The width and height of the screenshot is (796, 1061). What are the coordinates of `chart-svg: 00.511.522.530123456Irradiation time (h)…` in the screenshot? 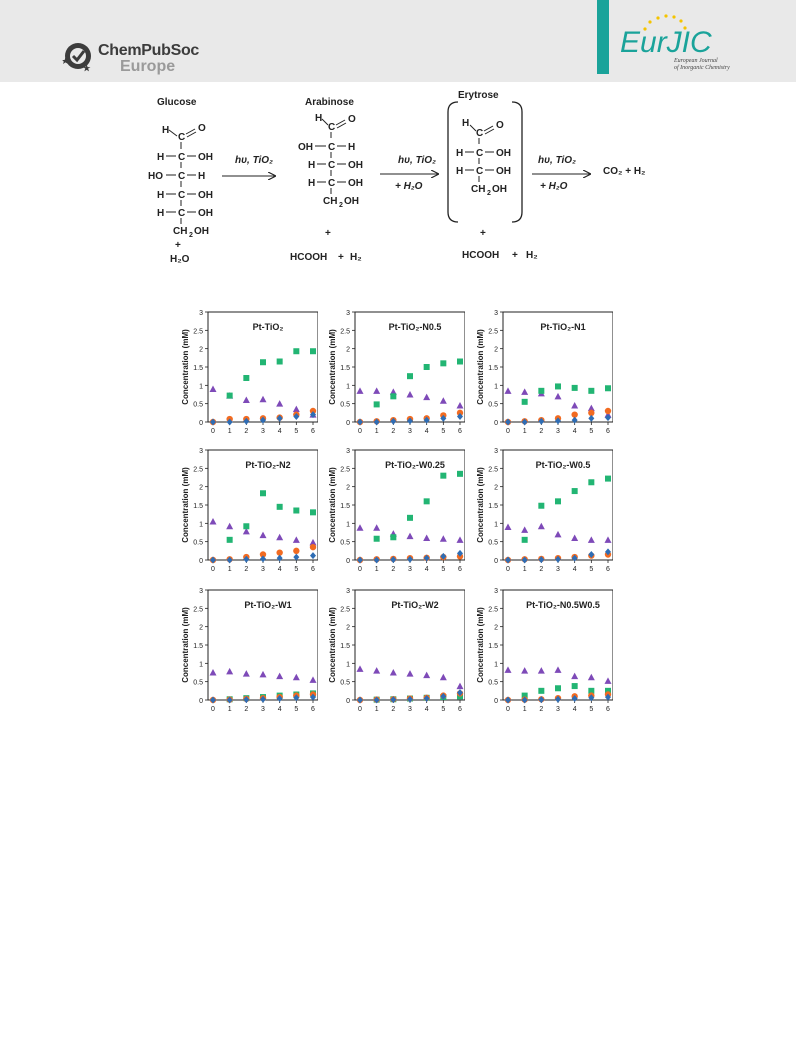 It's located at (249, 650).